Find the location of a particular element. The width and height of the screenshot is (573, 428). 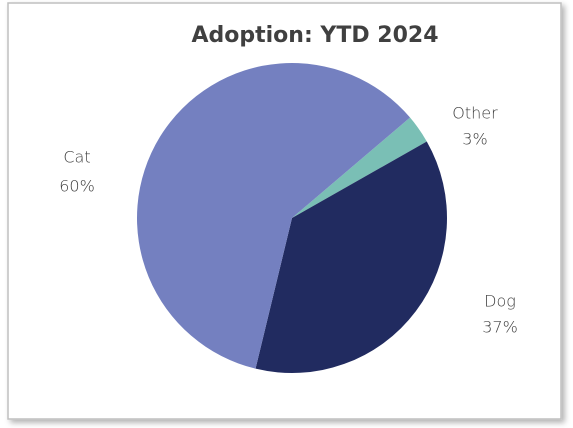

value-label: 60% is located at coordinates (77, 186).